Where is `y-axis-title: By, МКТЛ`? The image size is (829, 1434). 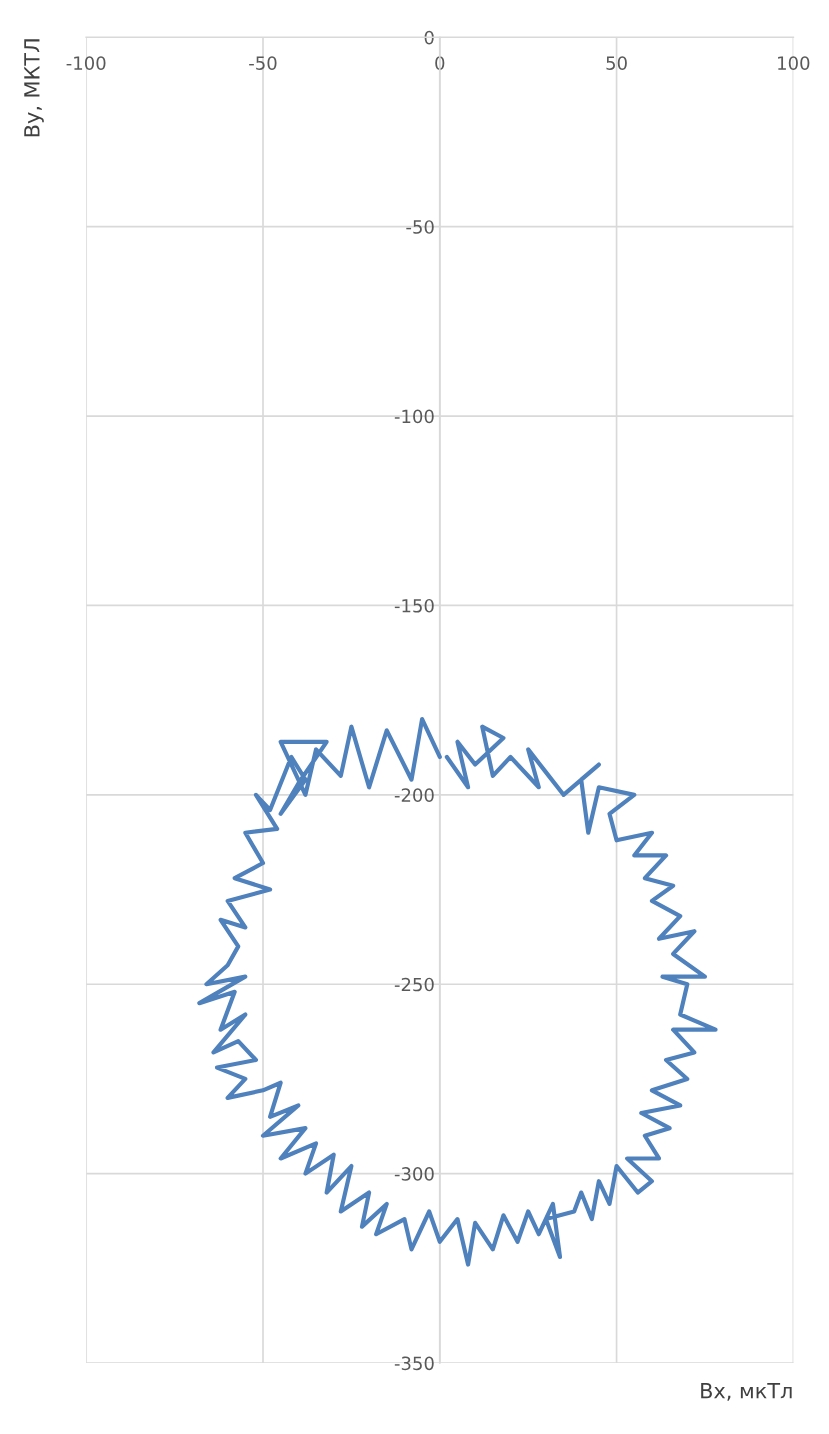 y-axis-title: By, МКТЛ is located at coordinates (34, 88).